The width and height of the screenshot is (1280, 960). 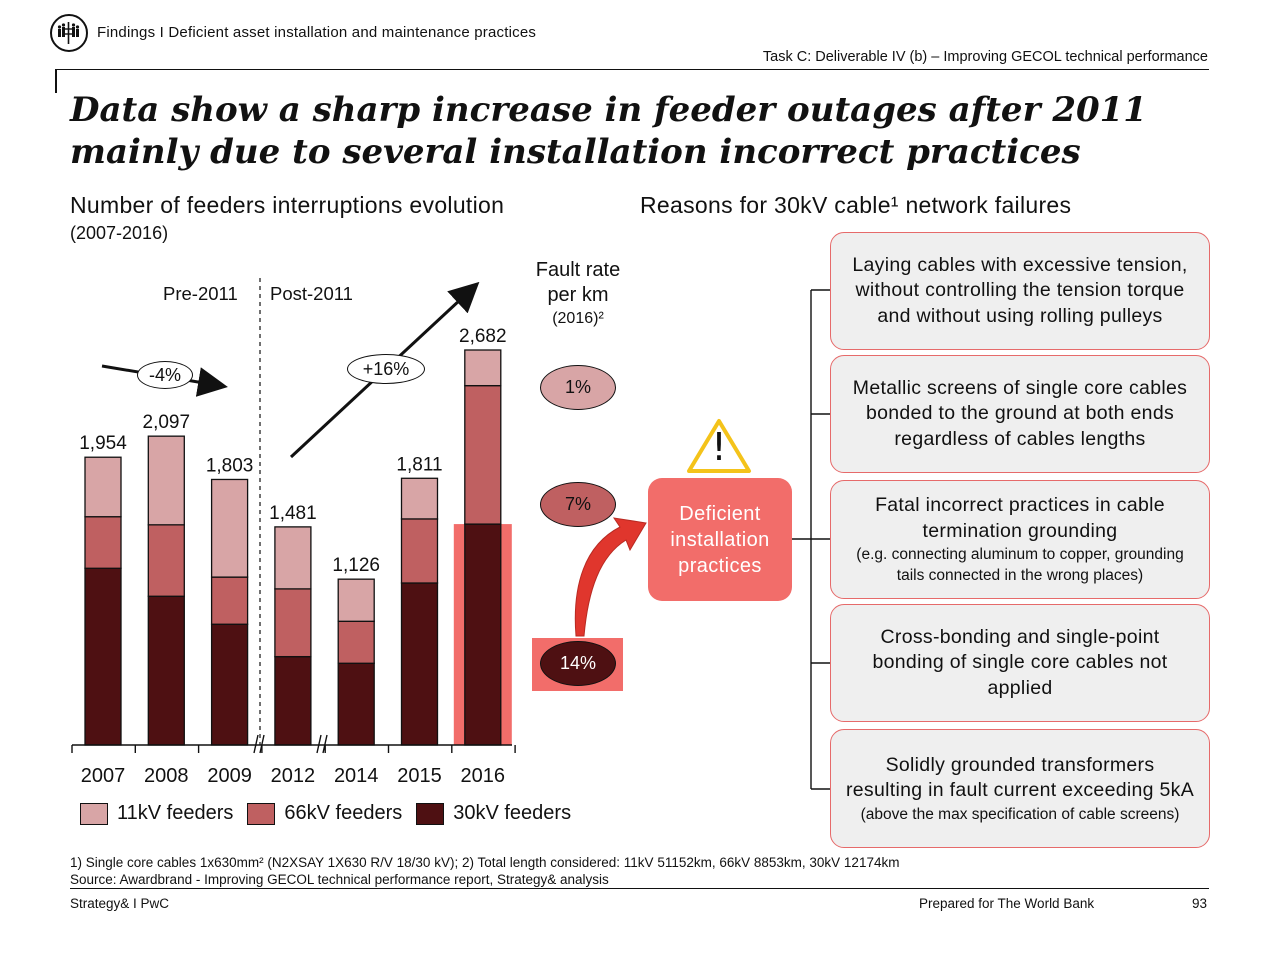 What do you see at coordinates (56, 81) in the screenshot?
I see `header-rule-tick` at bounding box center [56, 81].